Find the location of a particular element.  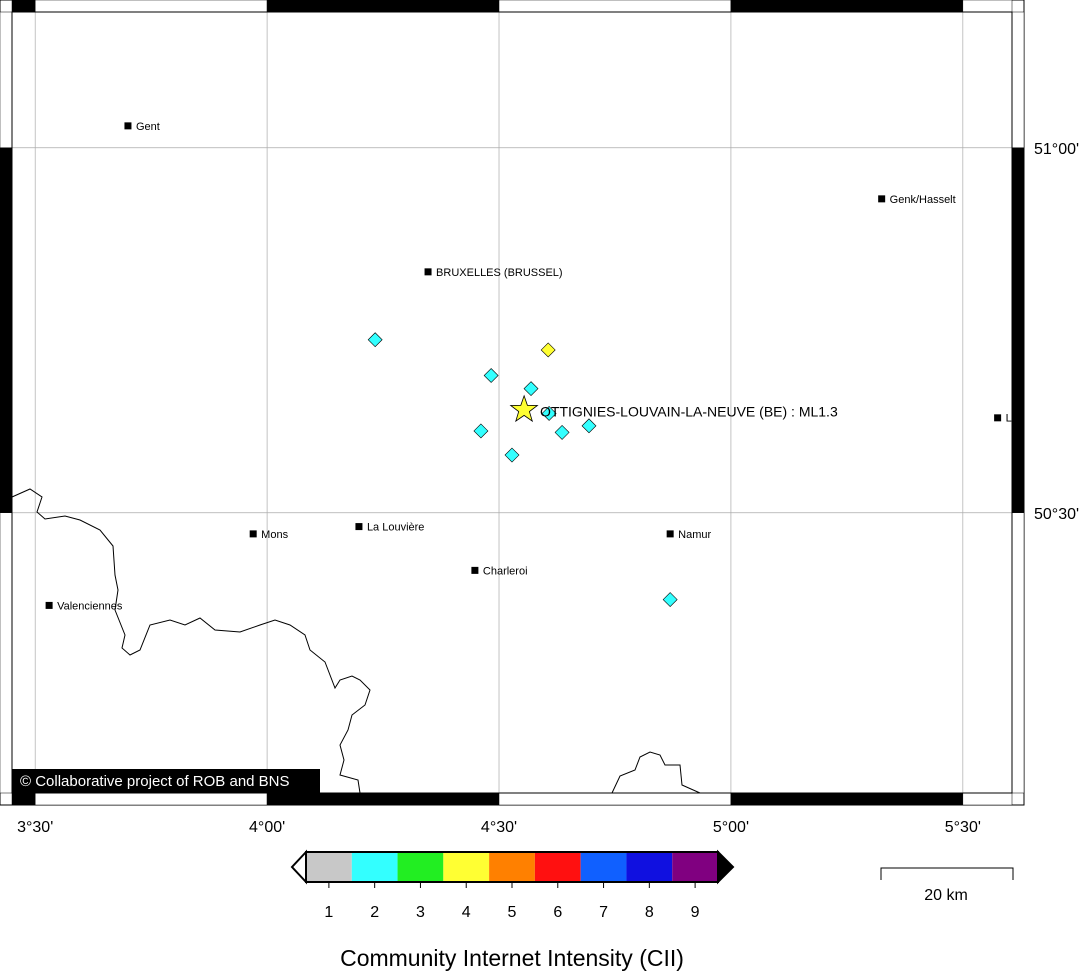

city-label: Mons is located at coordinates (274, 535).